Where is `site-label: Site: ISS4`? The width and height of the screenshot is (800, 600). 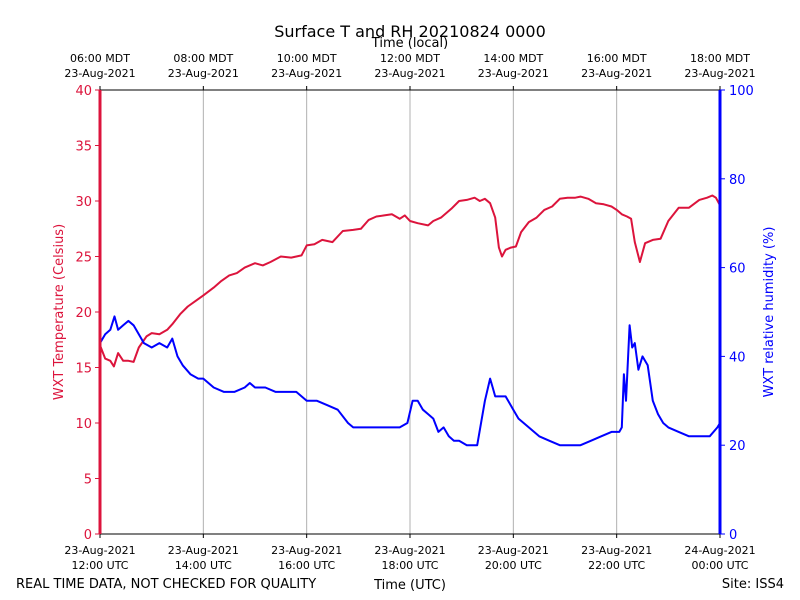
site-label: Site: ISS4 is located at coordinates (753, 584).